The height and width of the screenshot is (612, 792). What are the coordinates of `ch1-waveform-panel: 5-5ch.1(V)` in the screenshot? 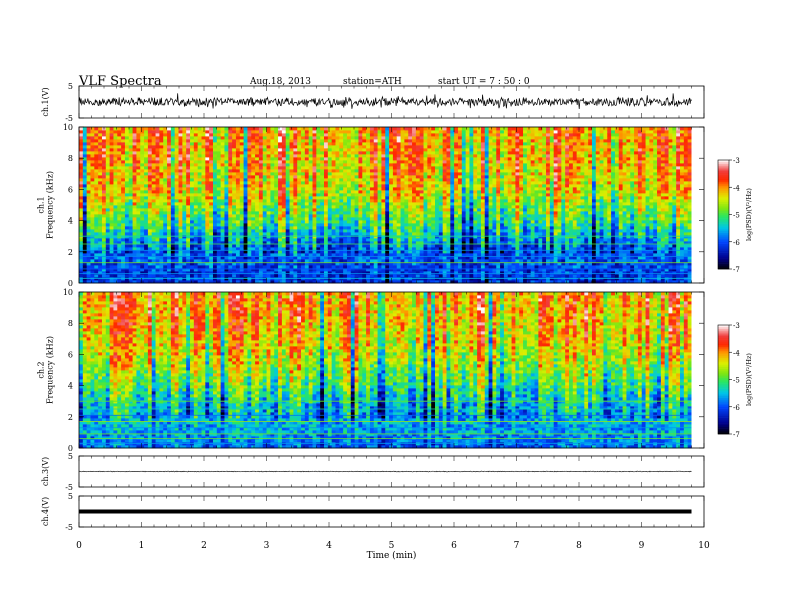 It's located at (373, 102).